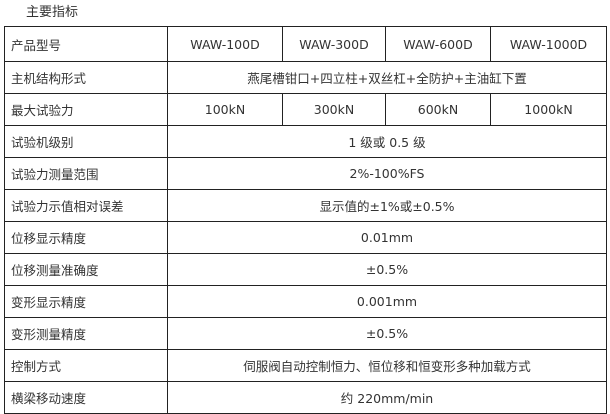 The width and height of the screenshot is (610, 414). Describe the element at coordinates (86, 173) in the screenshot. I see `row-label: 试验力测量范围` at that location.